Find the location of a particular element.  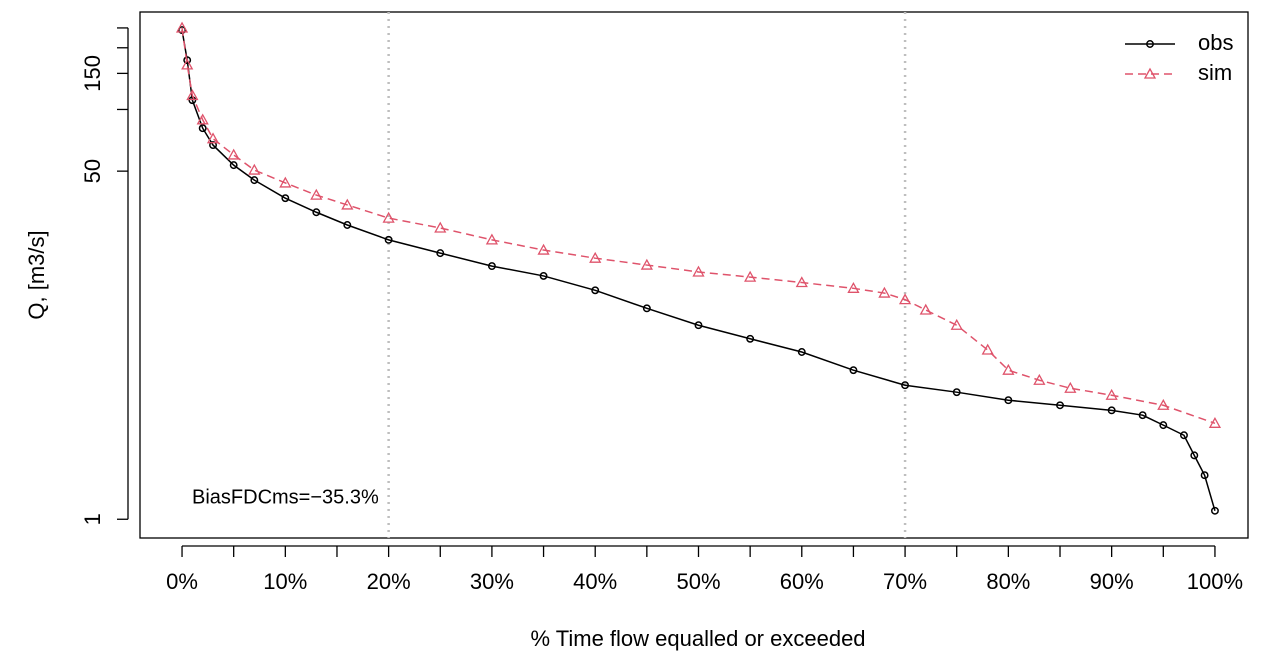

y-axis-label: Q, [m3/s] is located at coordinates (36, 274).